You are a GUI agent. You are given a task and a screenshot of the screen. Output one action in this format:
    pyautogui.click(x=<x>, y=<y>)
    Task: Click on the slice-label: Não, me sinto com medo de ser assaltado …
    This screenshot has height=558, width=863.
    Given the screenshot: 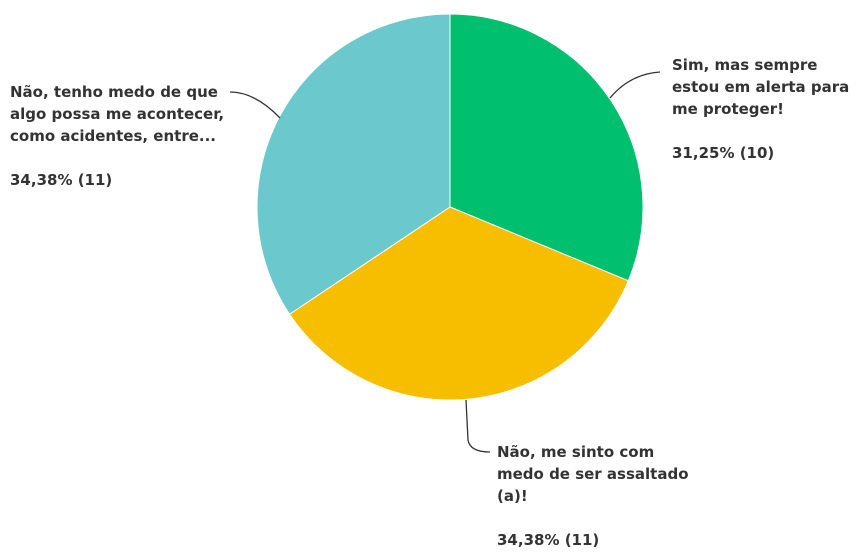 What is the action you would take?
    pyautogui.click(x=597, y=496)
    